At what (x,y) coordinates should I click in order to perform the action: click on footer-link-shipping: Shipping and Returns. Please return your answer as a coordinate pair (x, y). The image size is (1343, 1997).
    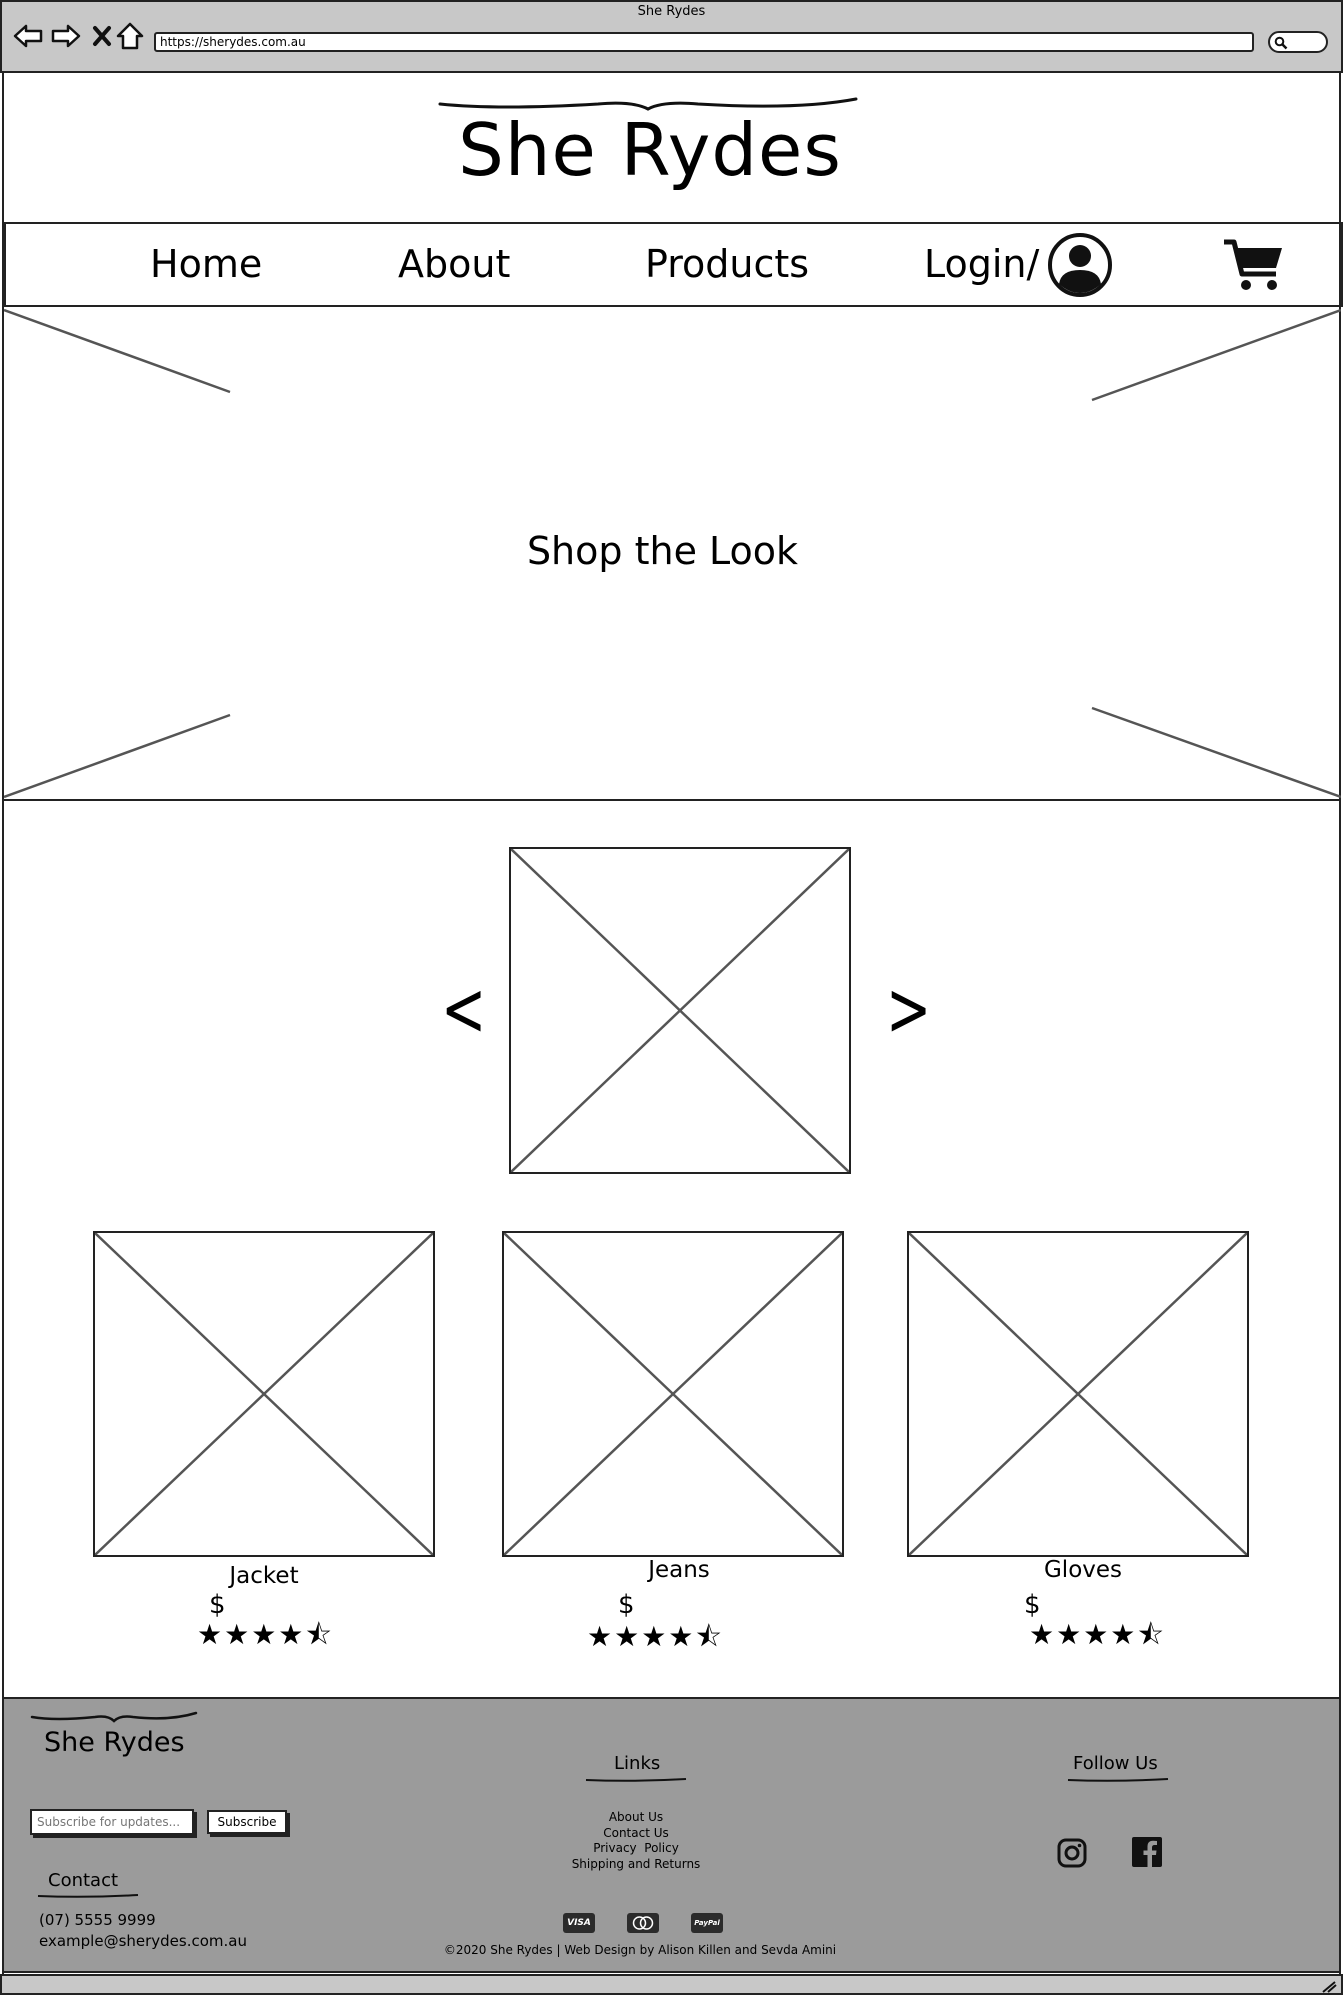
    Looking at the image, I should click on (636, 1864).